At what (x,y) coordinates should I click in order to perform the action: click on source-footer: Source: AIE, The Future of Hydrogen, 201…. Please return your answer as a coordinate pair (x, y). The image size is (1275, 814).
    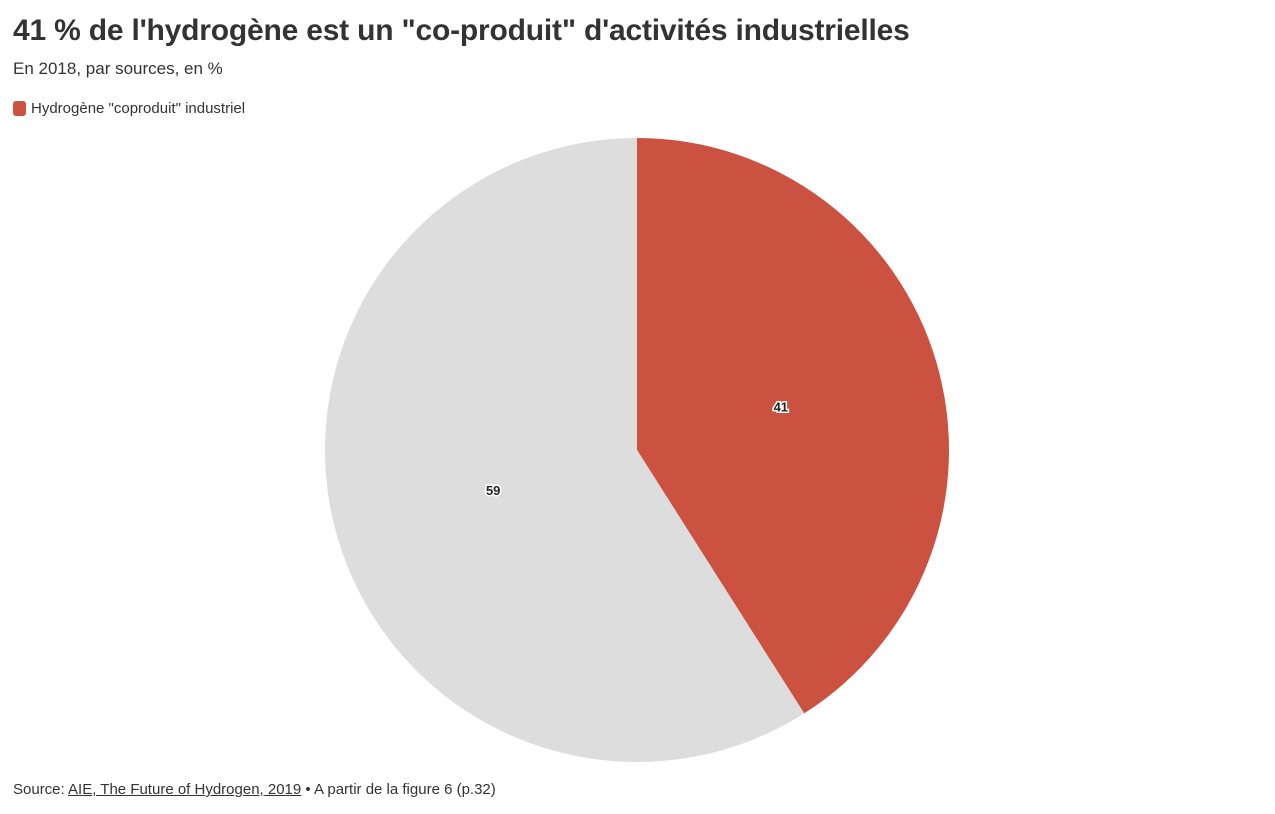
    Looking at the image, I should click on (254, 789).